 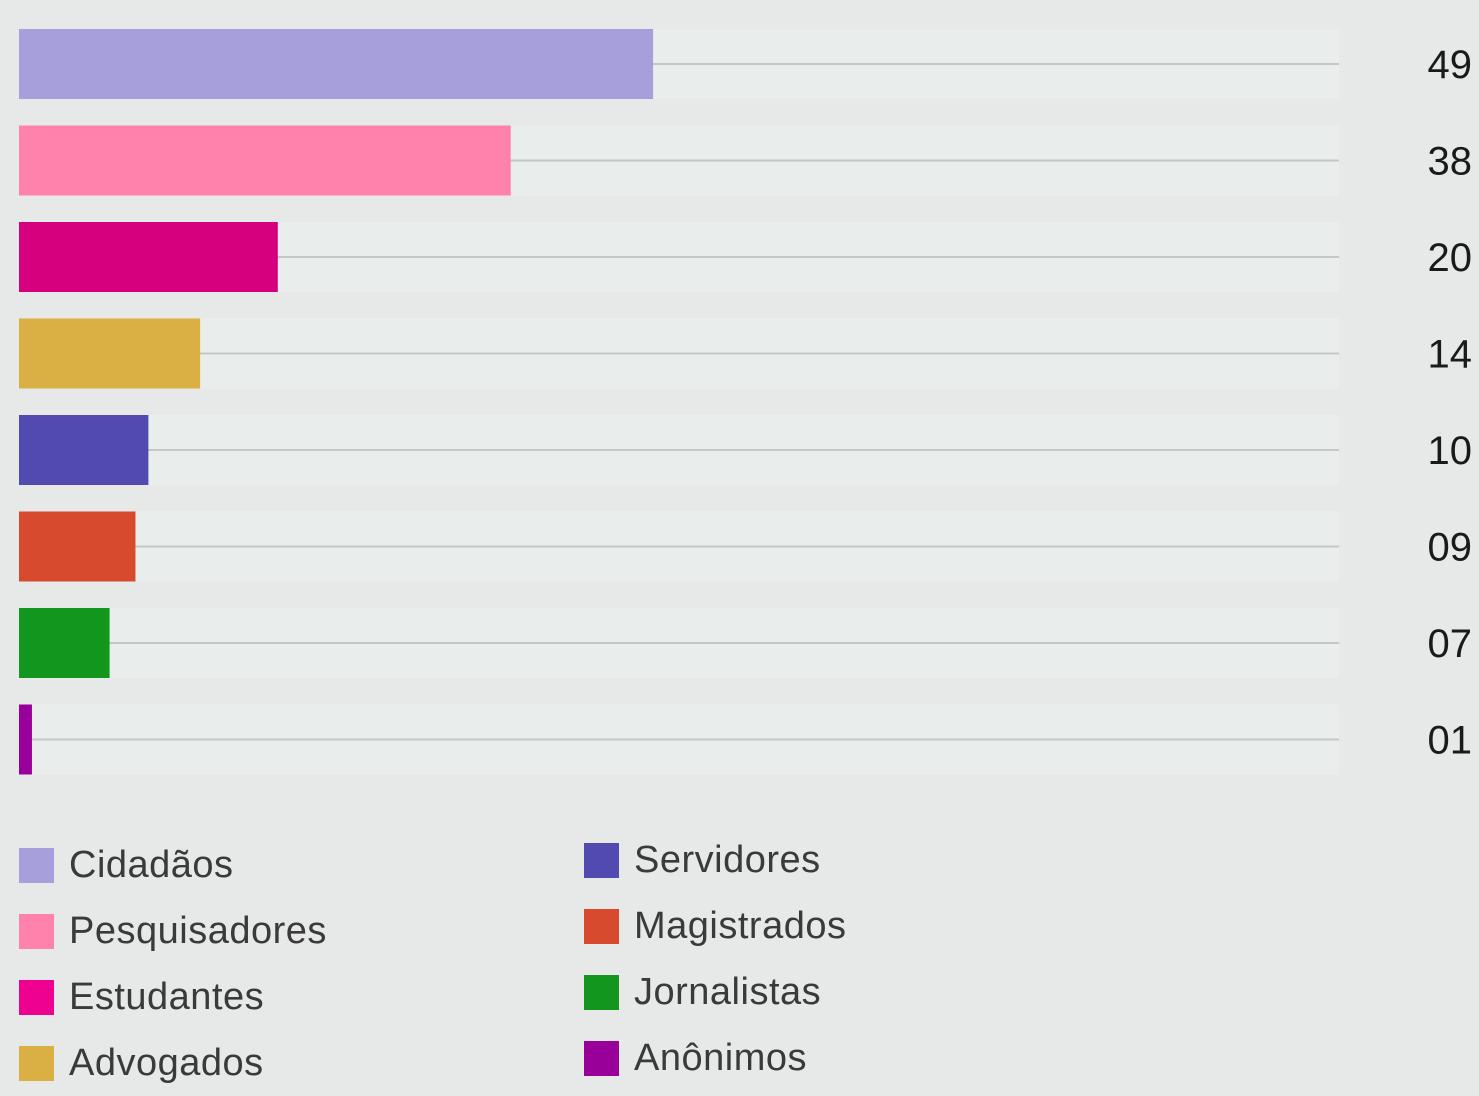 What do you see at coordinates (728, 991) in the screenshot?
I see `legend-label: Jornalistas` at bounding box center [728, 991].